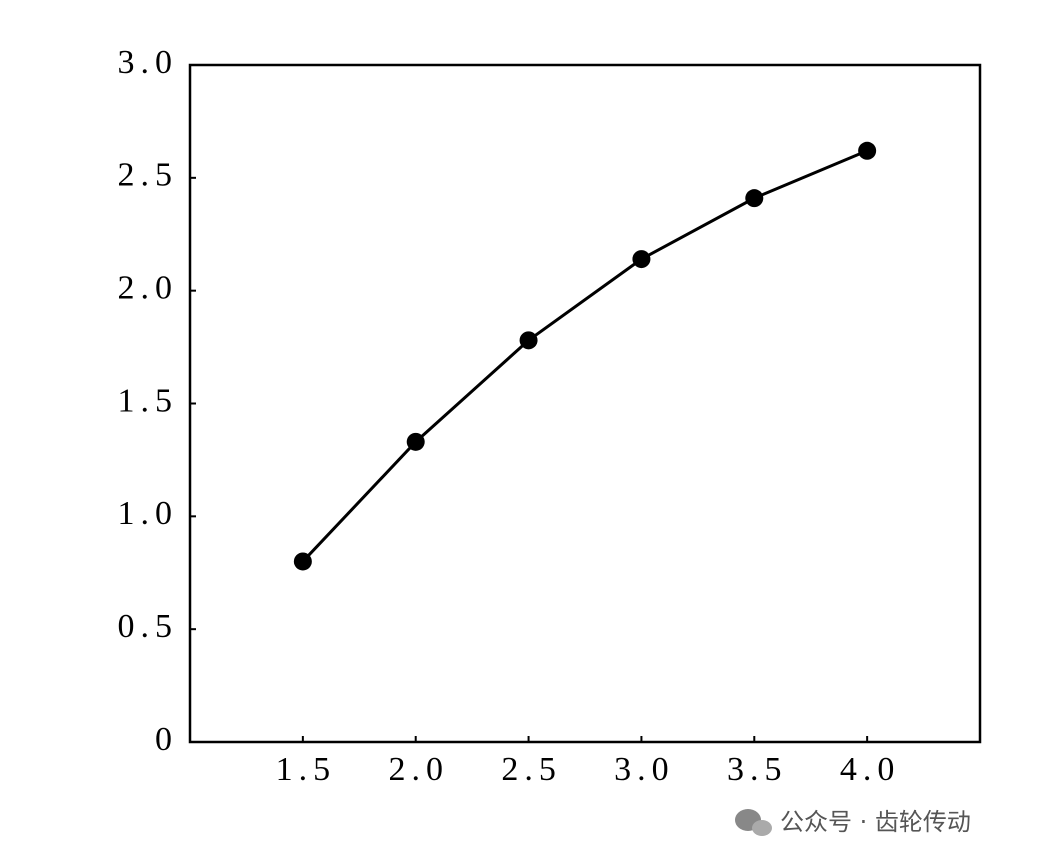 This screenshot has height=866, width=1046. I want to click on watermark: 公众号 · 齿轮传动, so click(875, 822).